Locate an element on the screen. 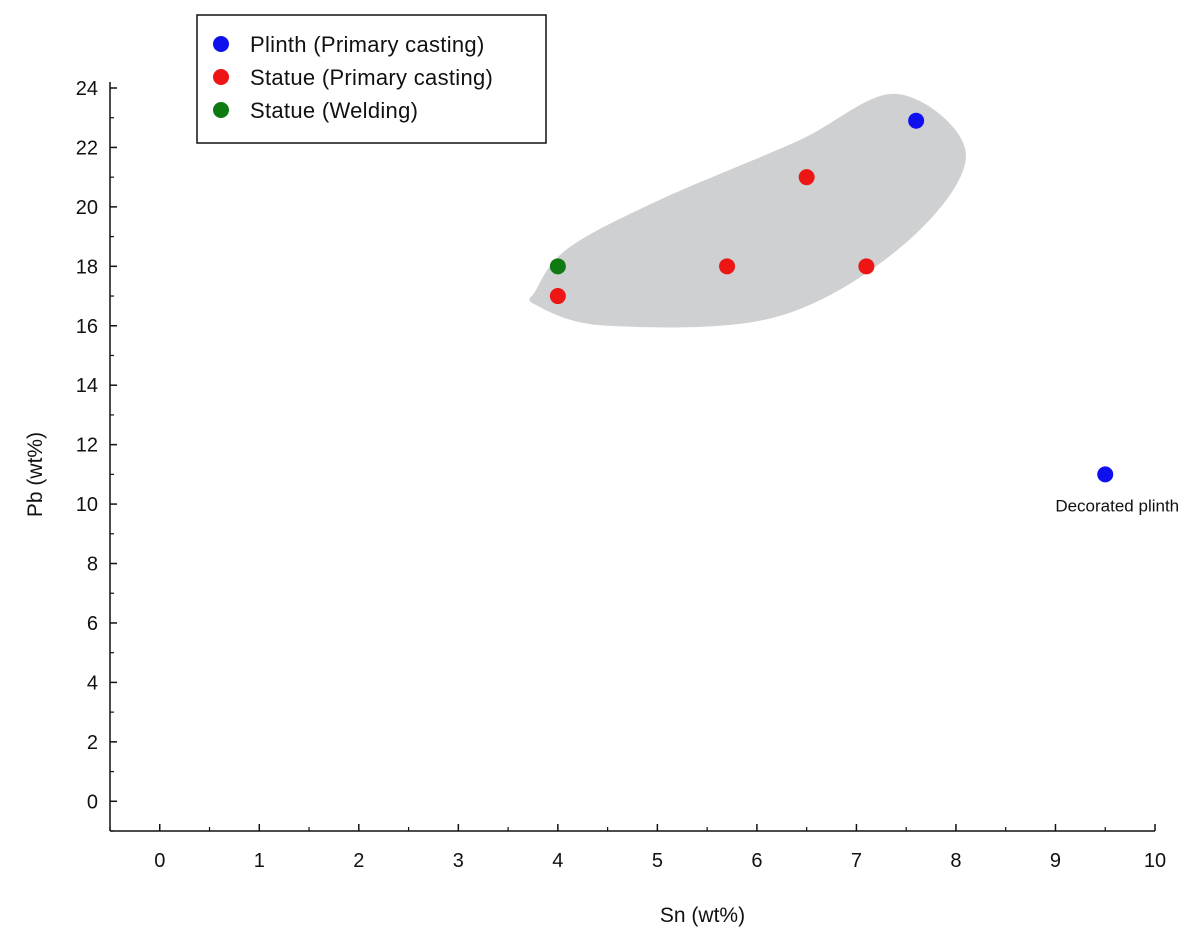 The width and height of the screenshot is (1200, 934). legend-label: Statue (Welding) is located at coordinates (334, 110).